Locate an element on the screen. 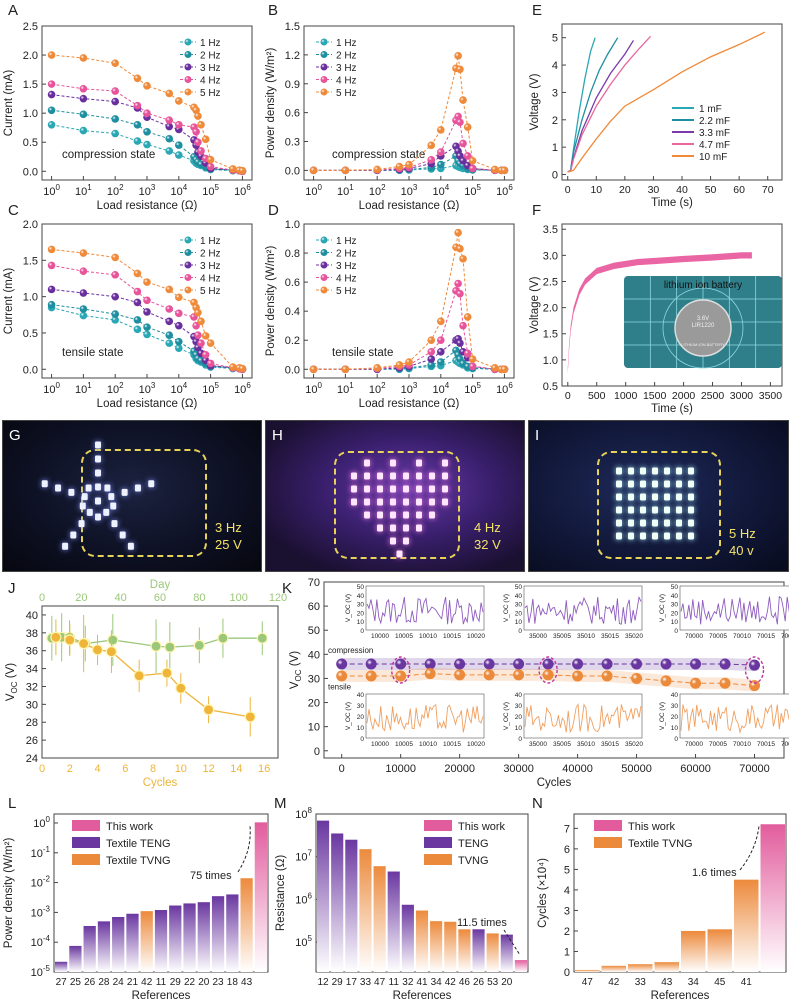  y-tick-label: 10⁻² is located at coordinates (41, 882).